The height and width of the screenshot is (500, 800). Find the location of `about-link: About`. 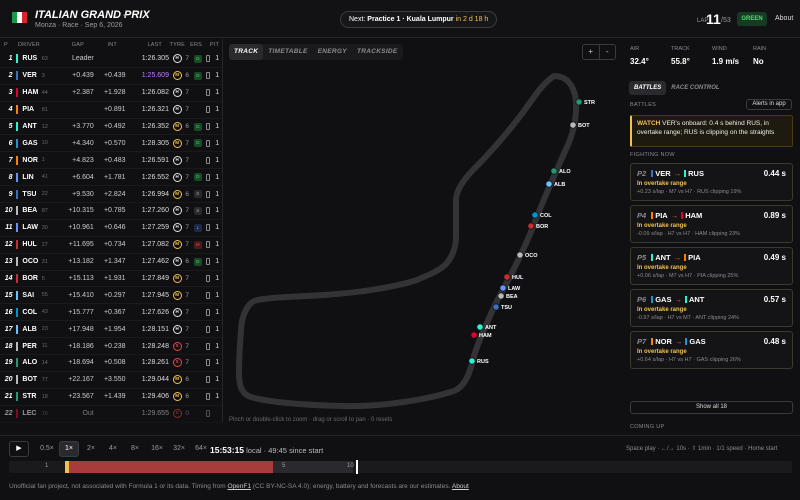

about-link: About is located at coordinates (784, 18).